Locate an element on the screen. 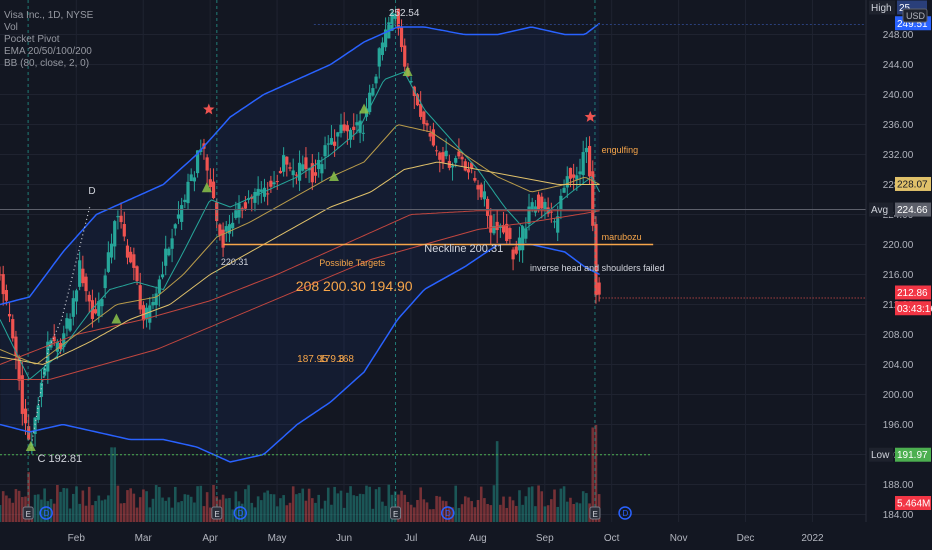 This screenshot has height=550, width=932. legend-ema: EMA 20/50/100/200 is located at coordinates (48, 51).